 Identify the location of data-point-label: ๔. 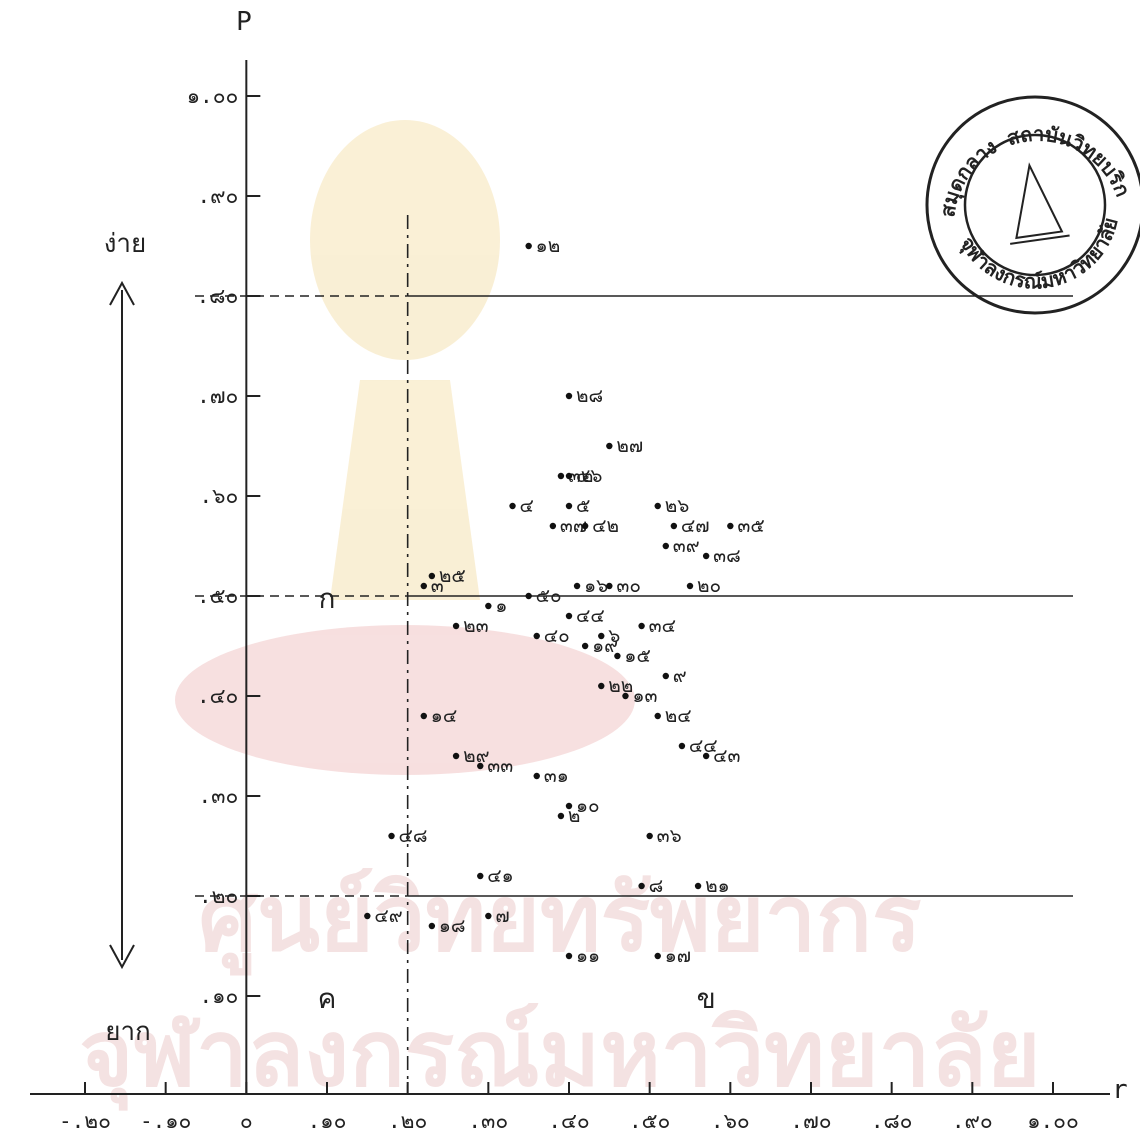
(527, 506).